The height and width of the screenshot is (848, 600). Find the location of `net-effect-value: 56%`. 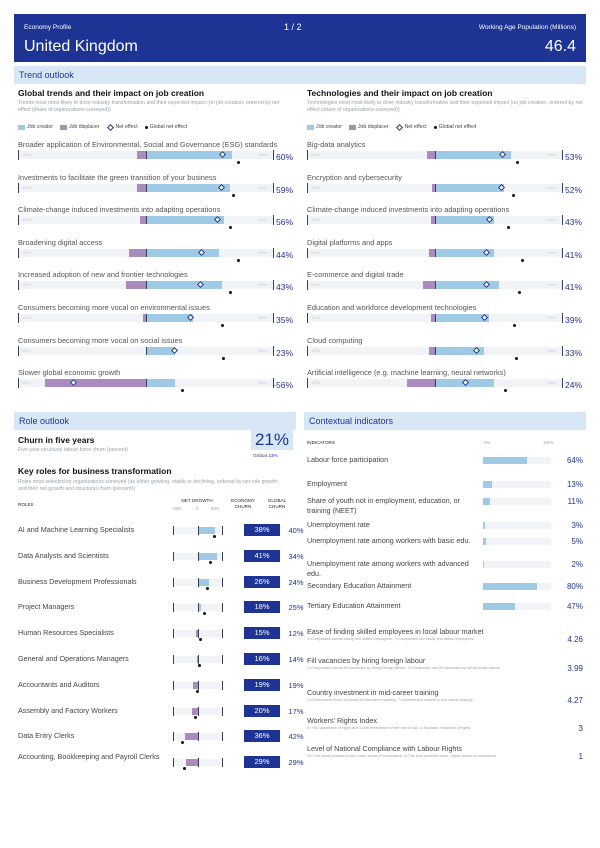

net-effect-value: 56% is located at coordinates (284, 222).